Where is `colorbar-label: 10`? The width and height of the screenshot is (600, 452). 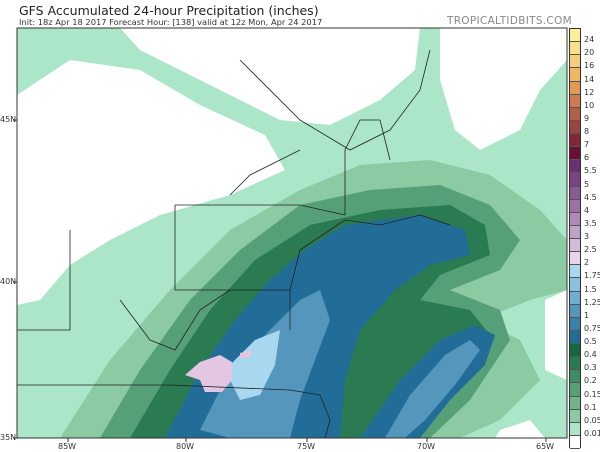 colorbar-label: 10 is located at coordinates (589, 105).